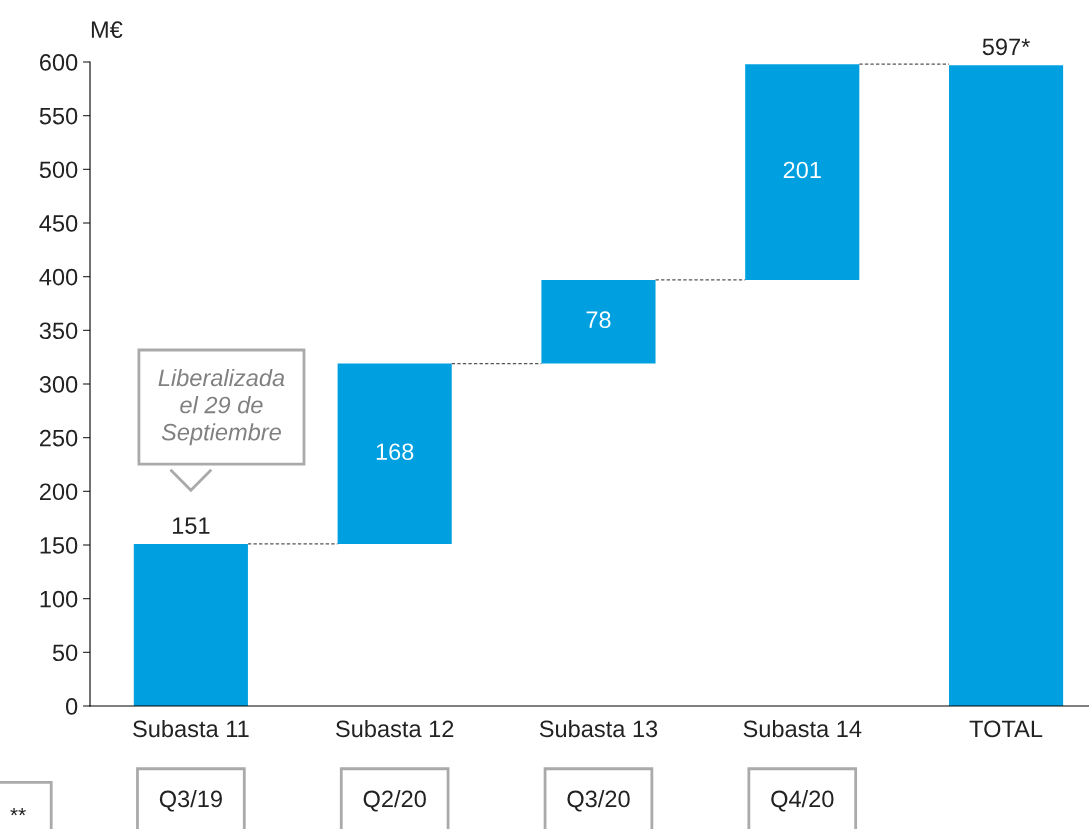 This screenshot has height=829, width=1089. What do you see at coordinates (59, 62) in the screenshot?
I see `y-tick-label: 600` at bounding box center [59, 62].